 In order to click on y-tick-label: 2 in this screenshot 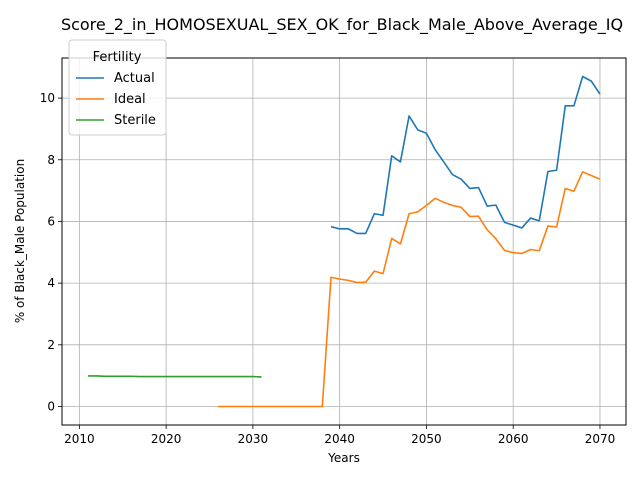, I will do `click(51, 345)`.